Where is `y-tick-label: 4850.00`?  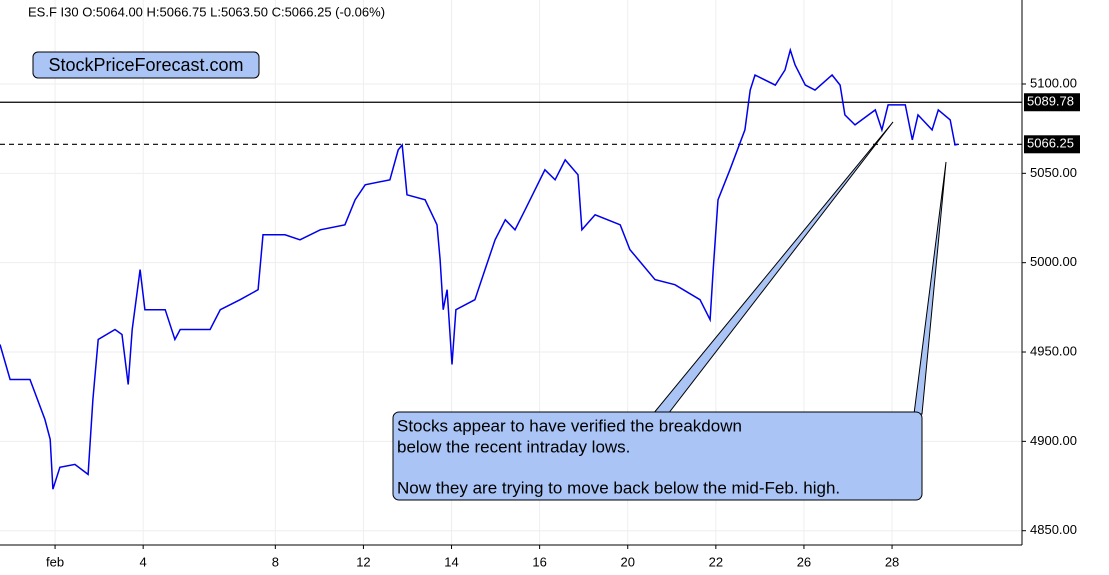
y-tick-label: 4850.00 is located at coordinates (1053, 529).